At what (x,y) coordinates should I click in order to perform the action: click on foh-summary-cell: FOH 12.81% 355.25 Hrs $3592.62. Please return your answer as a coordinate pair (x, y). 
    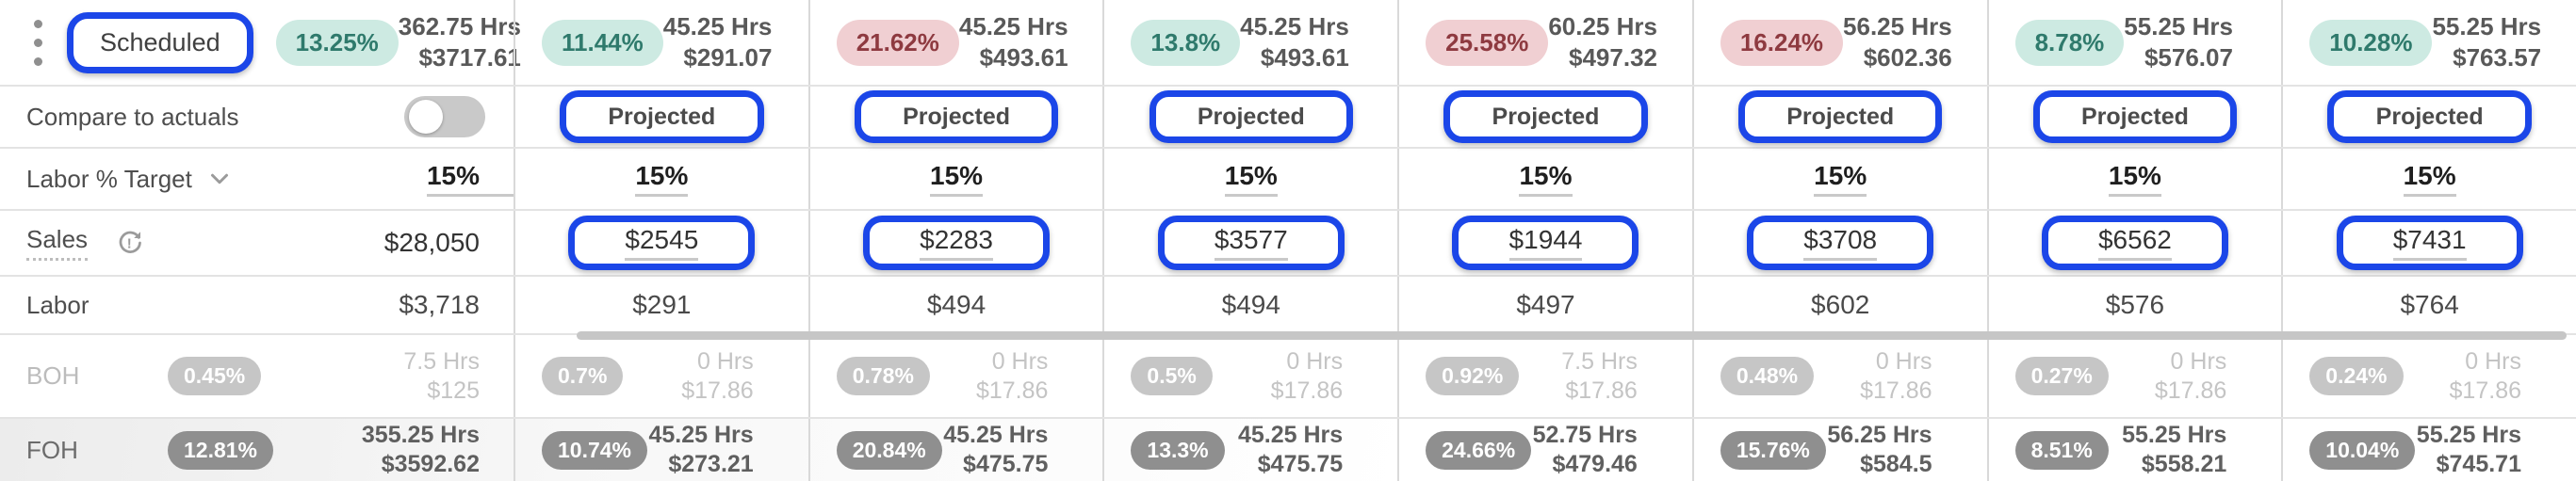
    Looking at the image, I should click on (257, 450).